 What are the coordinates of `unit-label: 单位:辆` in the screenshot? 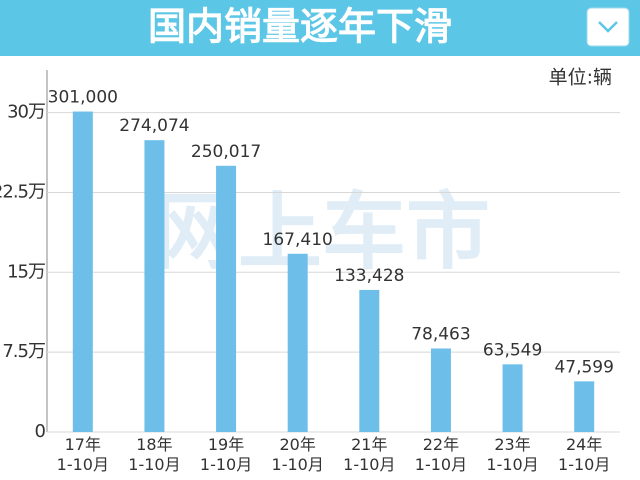 It's located at (580, 78).